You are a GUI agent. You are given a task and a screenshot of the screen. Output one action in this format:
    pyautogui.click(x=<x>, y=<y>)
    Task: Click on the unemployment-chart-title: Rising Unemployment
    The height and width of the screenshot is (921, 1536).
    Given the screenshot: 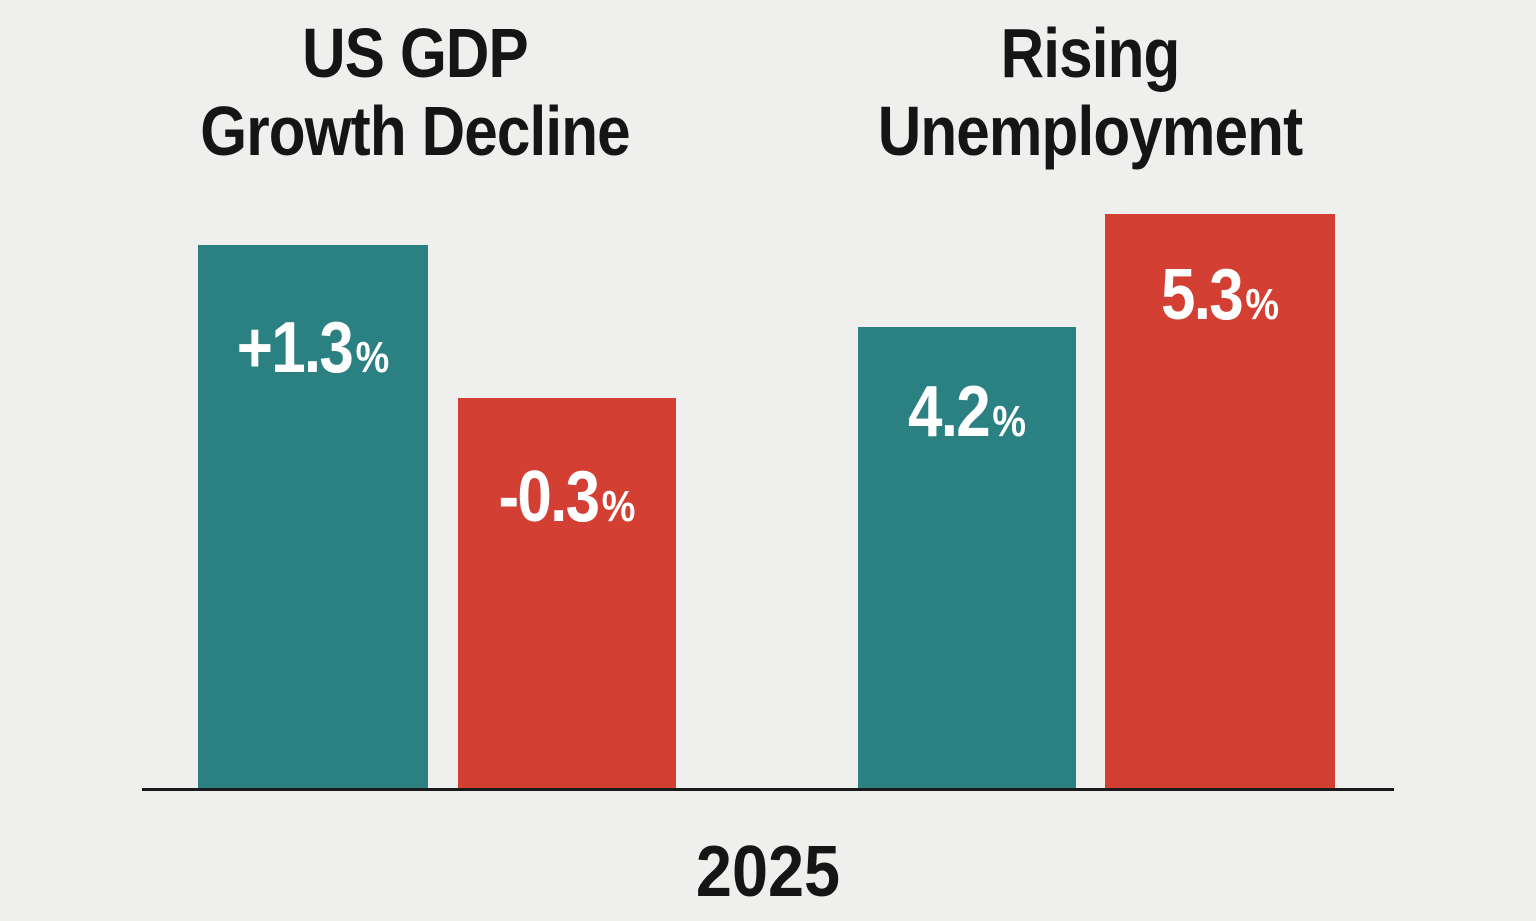 What is the action you would take?
    pyautogui.click(x=1090, y=92)
    